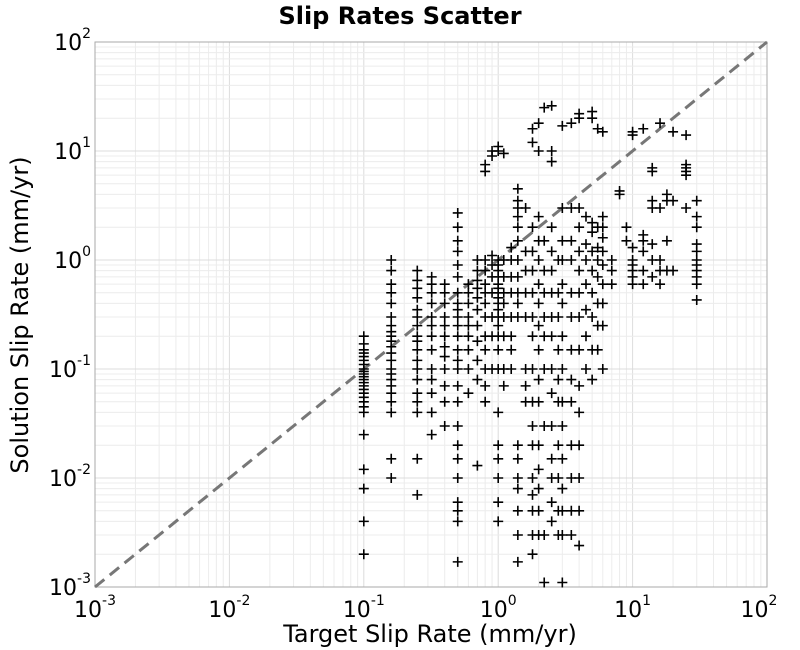 The image size is (800, 650). Describe the element at coordinates (63, 588) in the screenshot. I see `y-tick-base: 10` at that location.